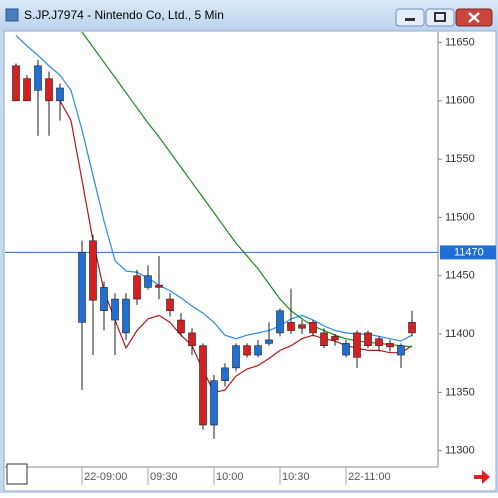 The width and height of the screenshot is (498, 498). I want to click on x-tick-label: 09:30, so click(164, 477).